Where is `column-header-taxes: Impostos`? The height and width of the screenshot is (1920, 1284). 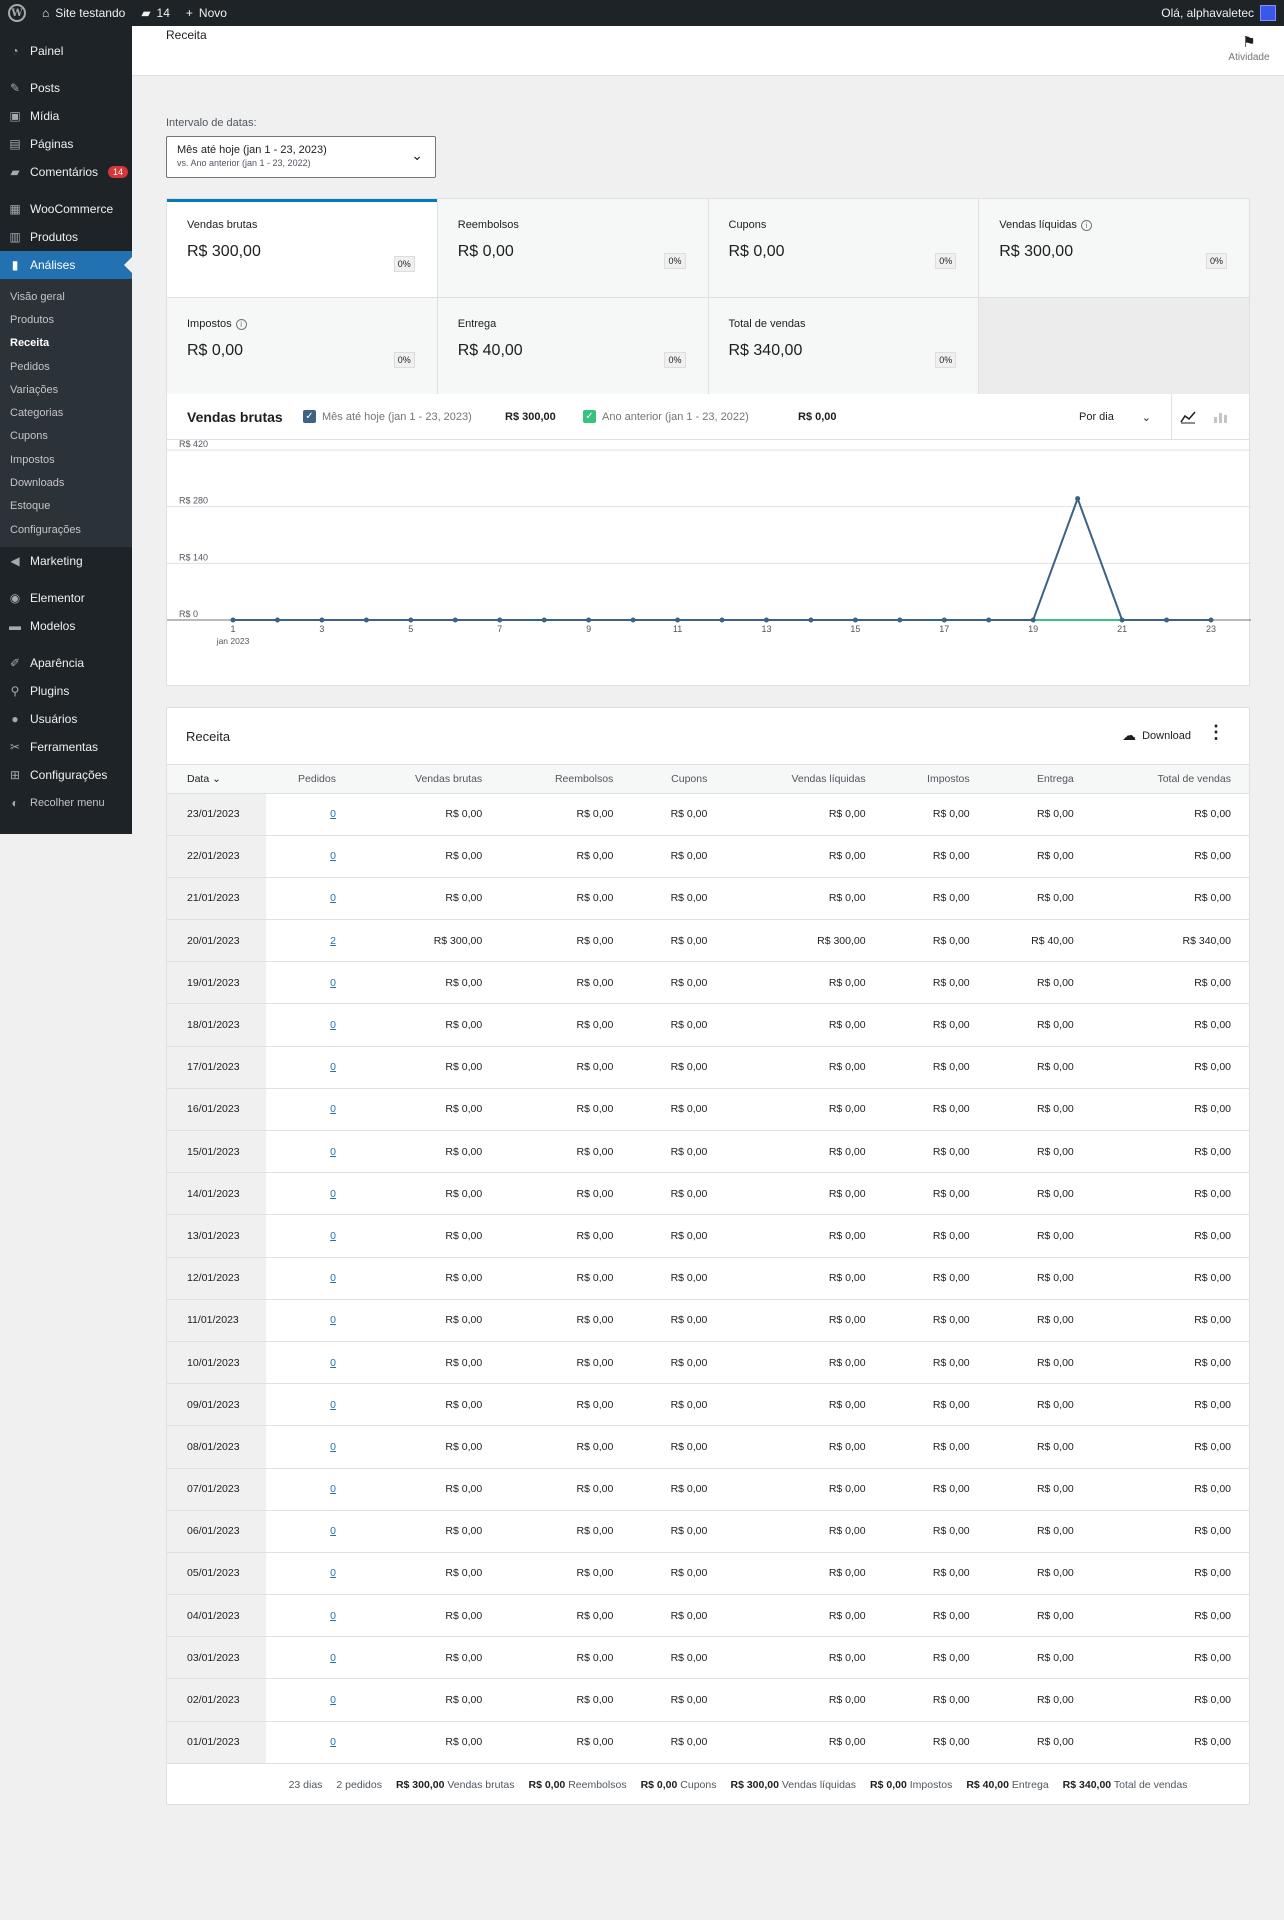 column-header-taxes: Impostos is located at coordinates (935, 779).